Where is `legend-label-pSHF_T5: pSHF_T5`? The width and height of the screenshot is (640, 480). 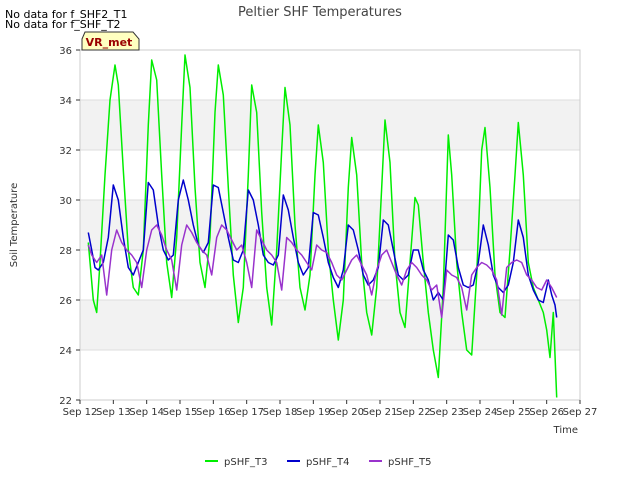
legend-label-pSHF_T5: pSHF_T5 is located at coordinates (409, 462).